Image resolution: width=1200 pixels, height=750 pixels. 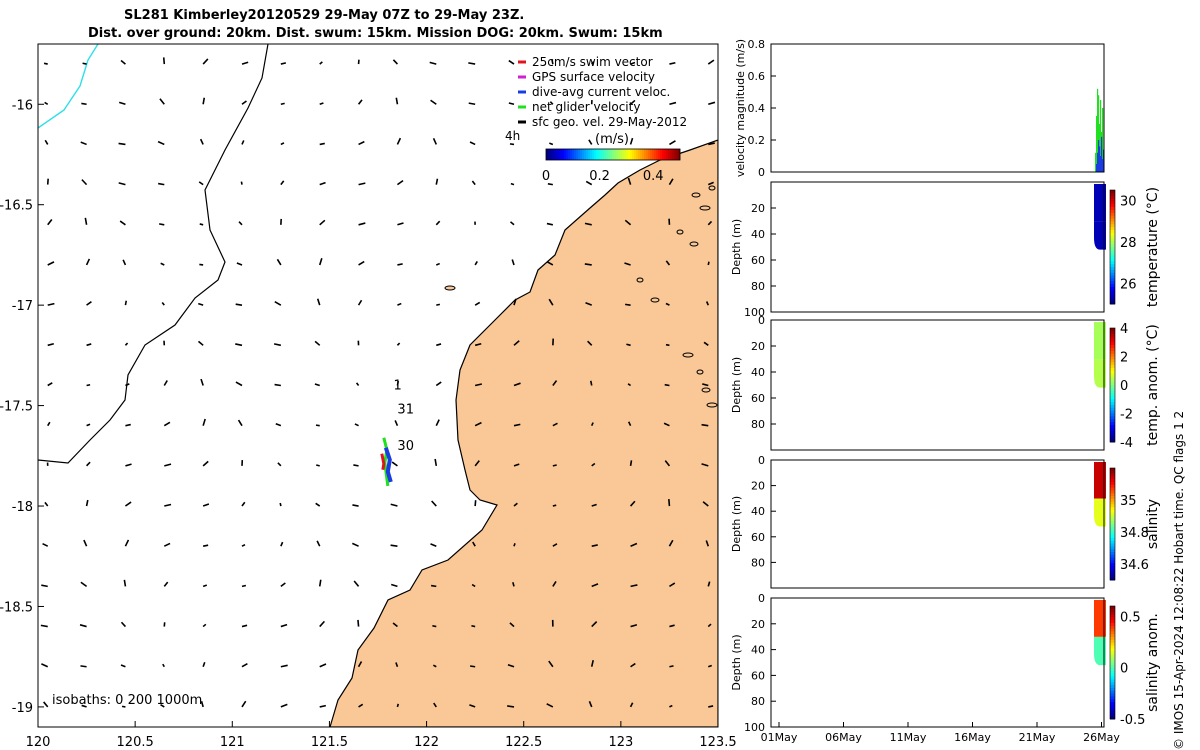 I want to click on x-tick-label: 122, so click(x=426, y=742).